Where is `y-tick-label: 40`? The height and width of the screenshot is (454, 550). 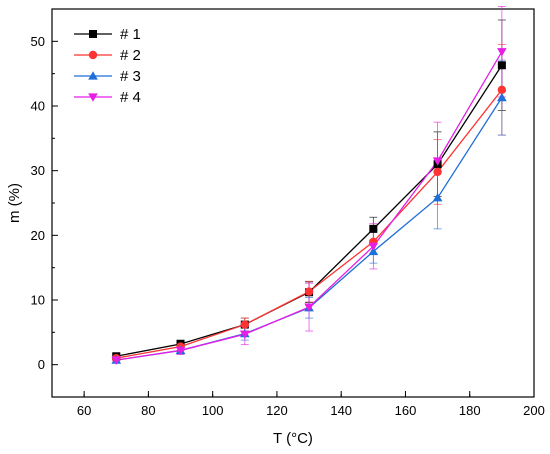 y-tick-label: 40 is located at coordinates (38, 106).